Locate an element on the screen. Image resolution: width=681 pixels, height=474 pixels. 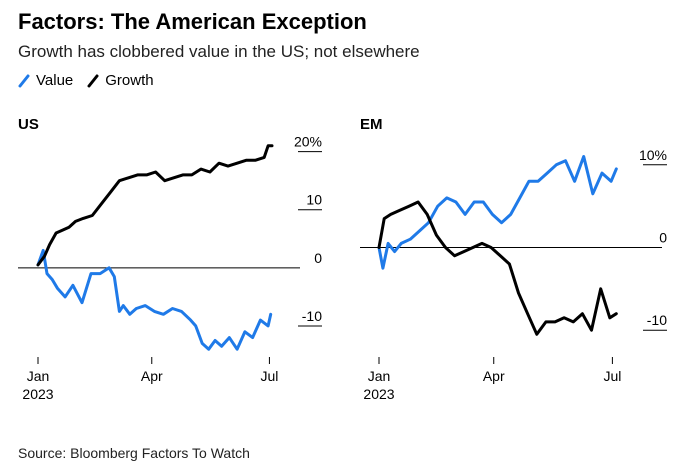
legend-swatch-growth-icon is located at coordinates (93, 80).